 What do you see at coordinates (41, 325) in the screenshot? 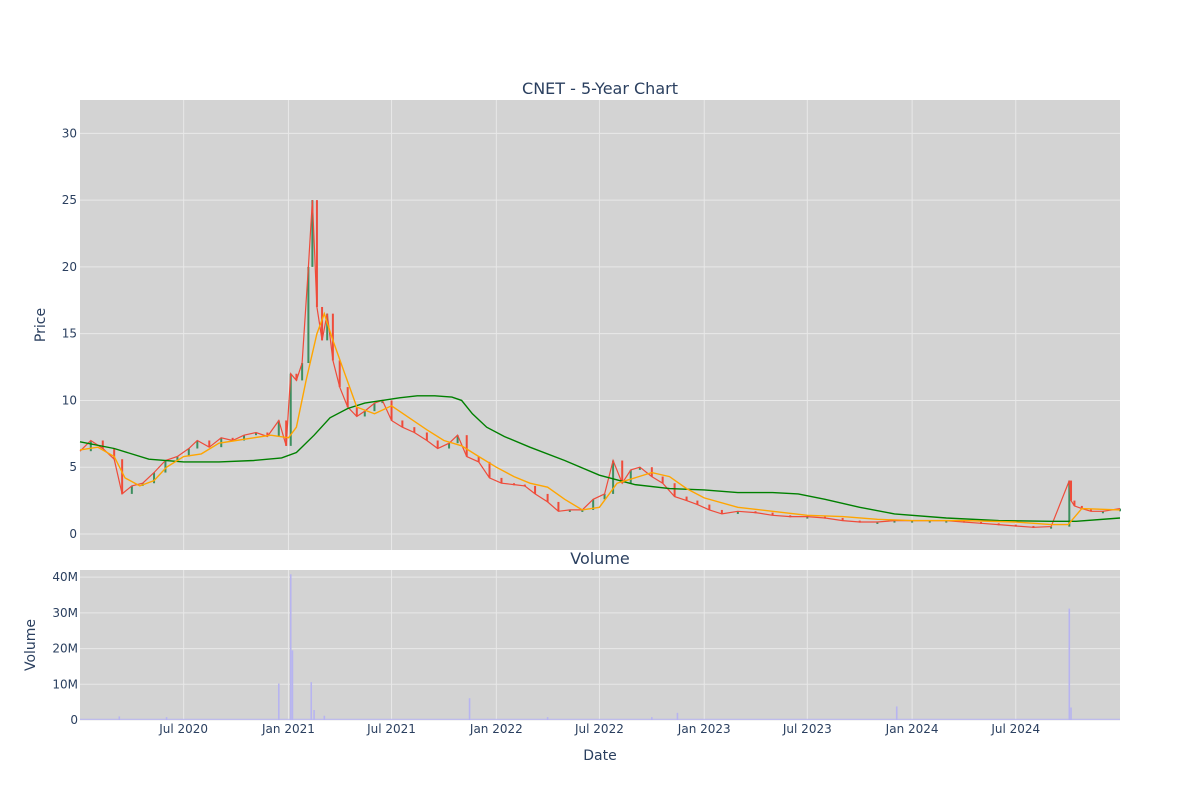
I see `price-y-axis-label: Price` at bounding box center [41, 325].